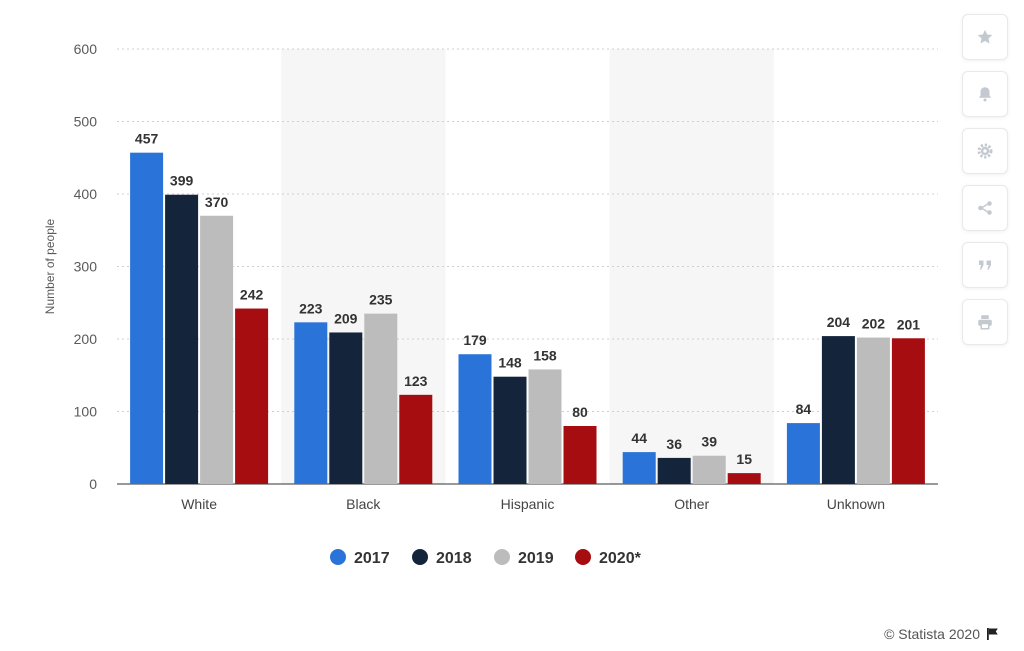 The image size is (1024, 651). Describe the element at coordinates (856, 504) in the screenshot. I see `x-tick-label: Unknown` at that location.